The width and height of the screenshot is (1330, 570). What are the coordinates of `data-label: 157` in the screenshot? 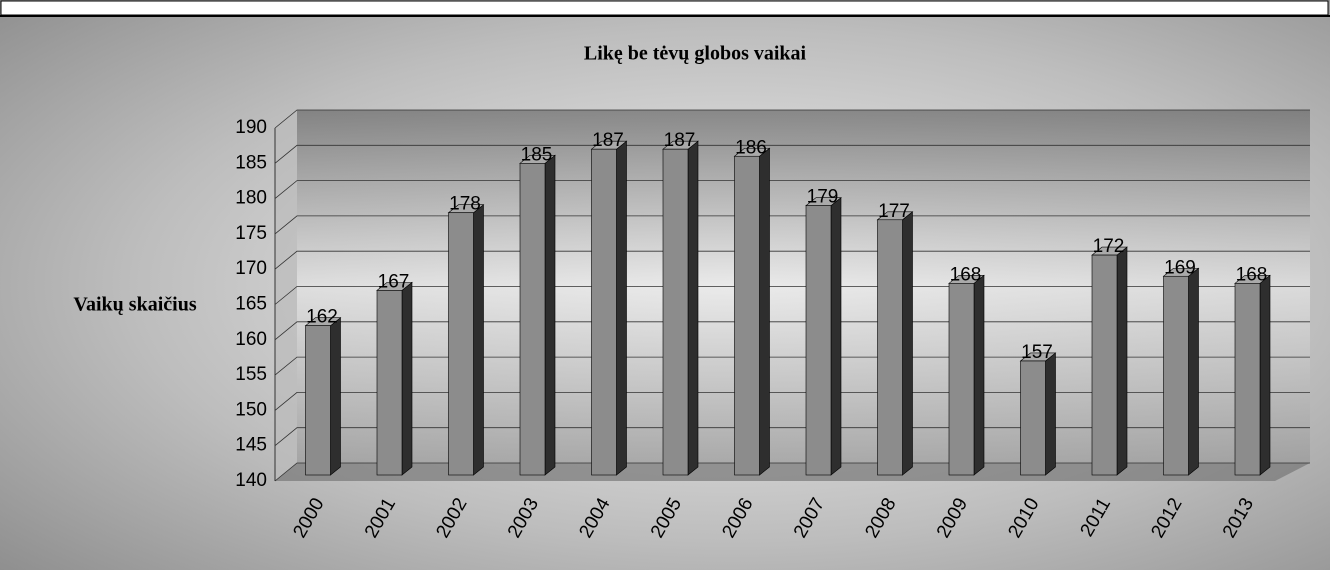 It's located at (1037, 352).